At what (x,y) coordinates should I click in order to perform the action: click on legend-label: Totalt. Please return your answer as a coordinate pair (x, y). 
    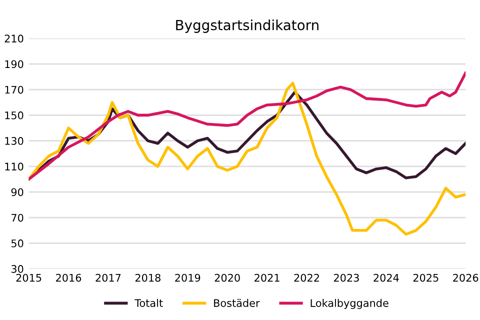
    Looking at the image, I should click on (148, 302).